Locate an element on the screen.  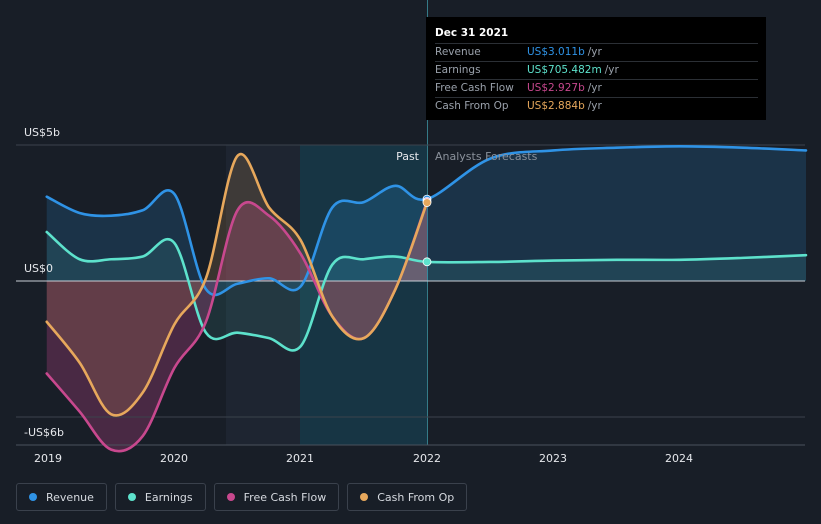
legend-label: Cash From Op is located at coordinates (416, 497).